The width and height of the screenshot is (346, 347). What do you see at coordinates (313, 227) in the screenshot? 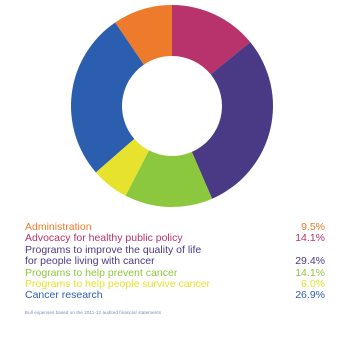
I see `legend-value: 9.5%` at bounding box center [313, 227].